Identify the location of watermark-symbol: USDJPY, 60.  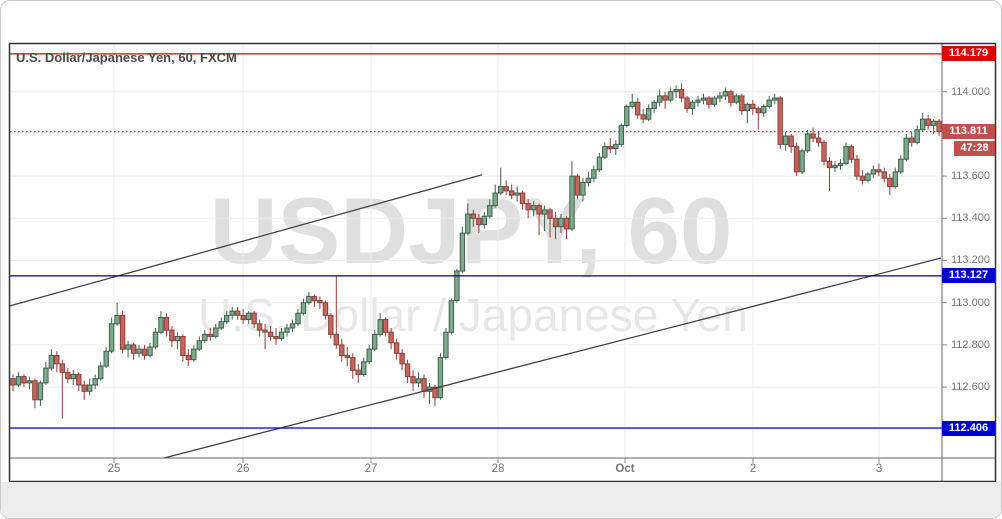
(471, 230).